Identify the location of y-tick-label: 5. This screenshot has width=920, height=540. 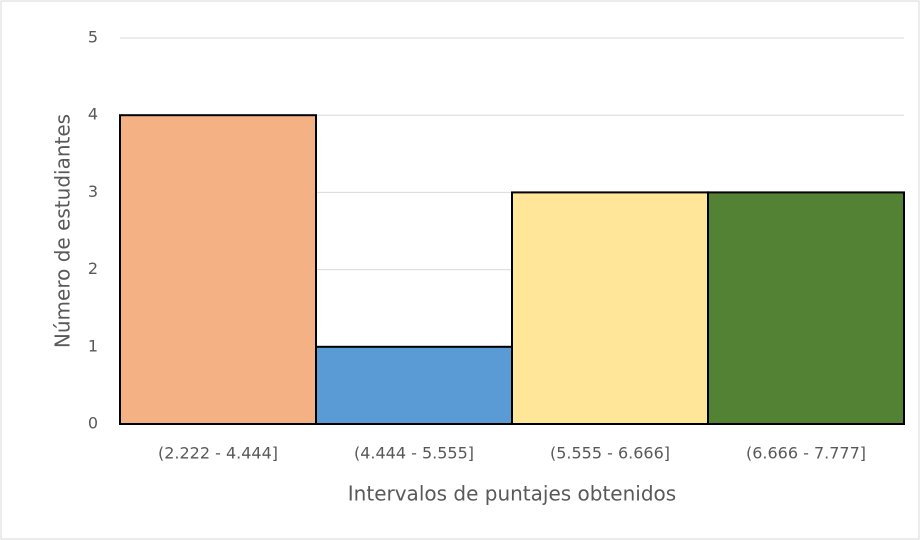
(93, 37).